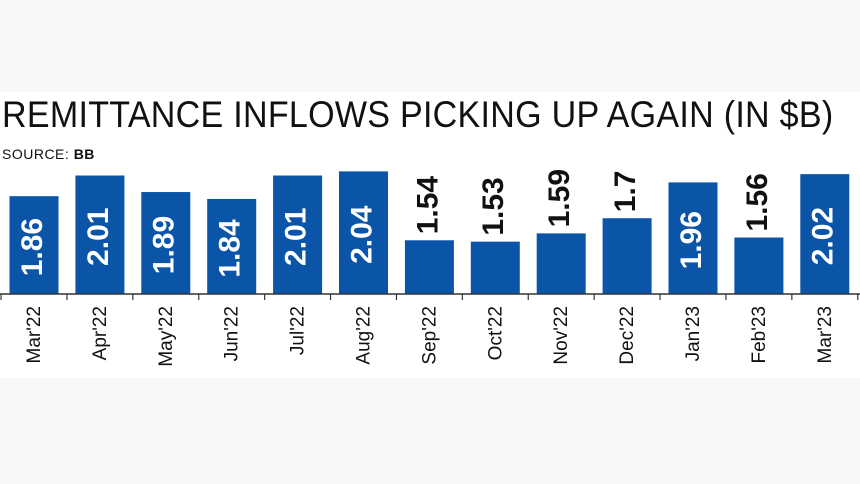 This screenshot has height=484, width=860. I want to click on value-label-Mar'22: 1.86, so click(32, 247).